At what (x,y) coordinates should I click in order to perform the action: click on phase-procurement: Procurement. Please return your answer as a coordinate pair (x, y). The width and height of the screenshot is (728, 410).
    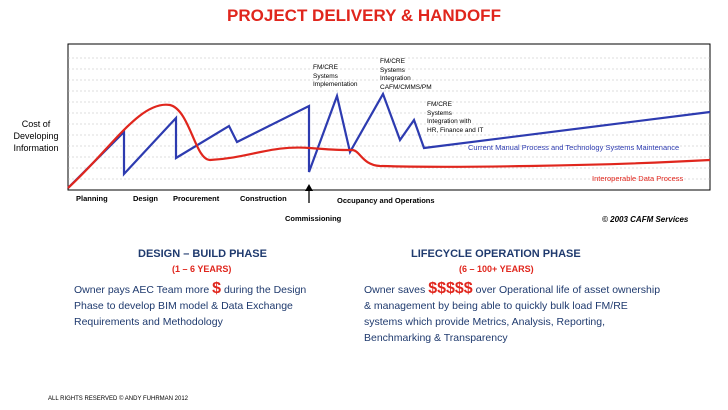
    Looking at the image, I should click on (196, 198).